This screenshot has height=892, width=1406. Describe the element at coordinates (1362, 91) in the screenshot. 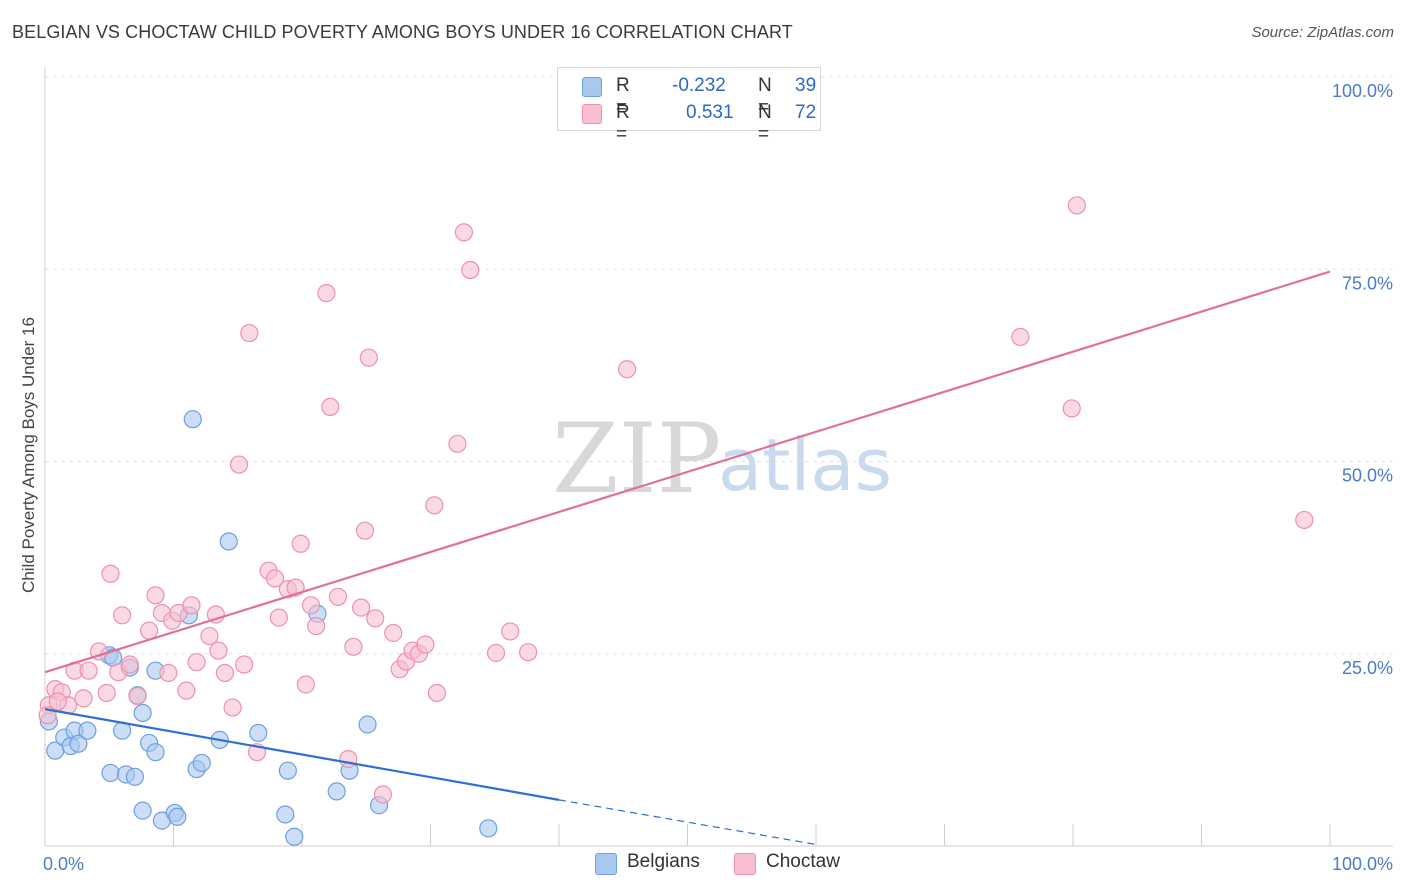

I see `y-tick-label: 100.0%` at that location.